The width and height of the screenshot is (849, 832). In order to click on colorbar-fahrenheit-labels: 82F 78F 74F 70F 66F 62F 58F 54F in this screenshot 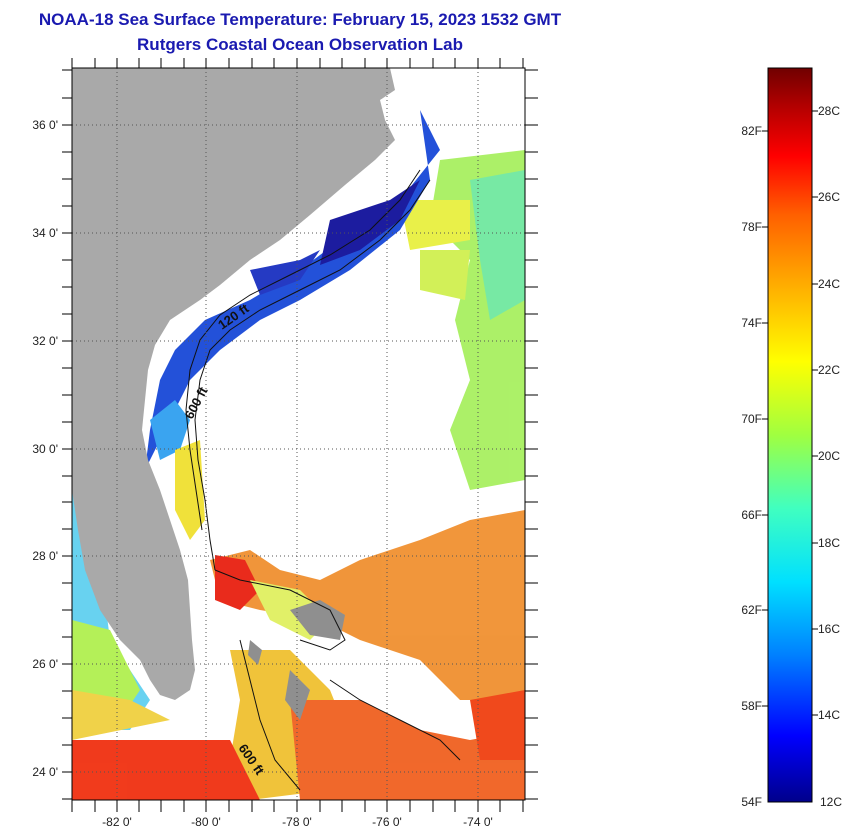, I will do `click(751, 466)`.